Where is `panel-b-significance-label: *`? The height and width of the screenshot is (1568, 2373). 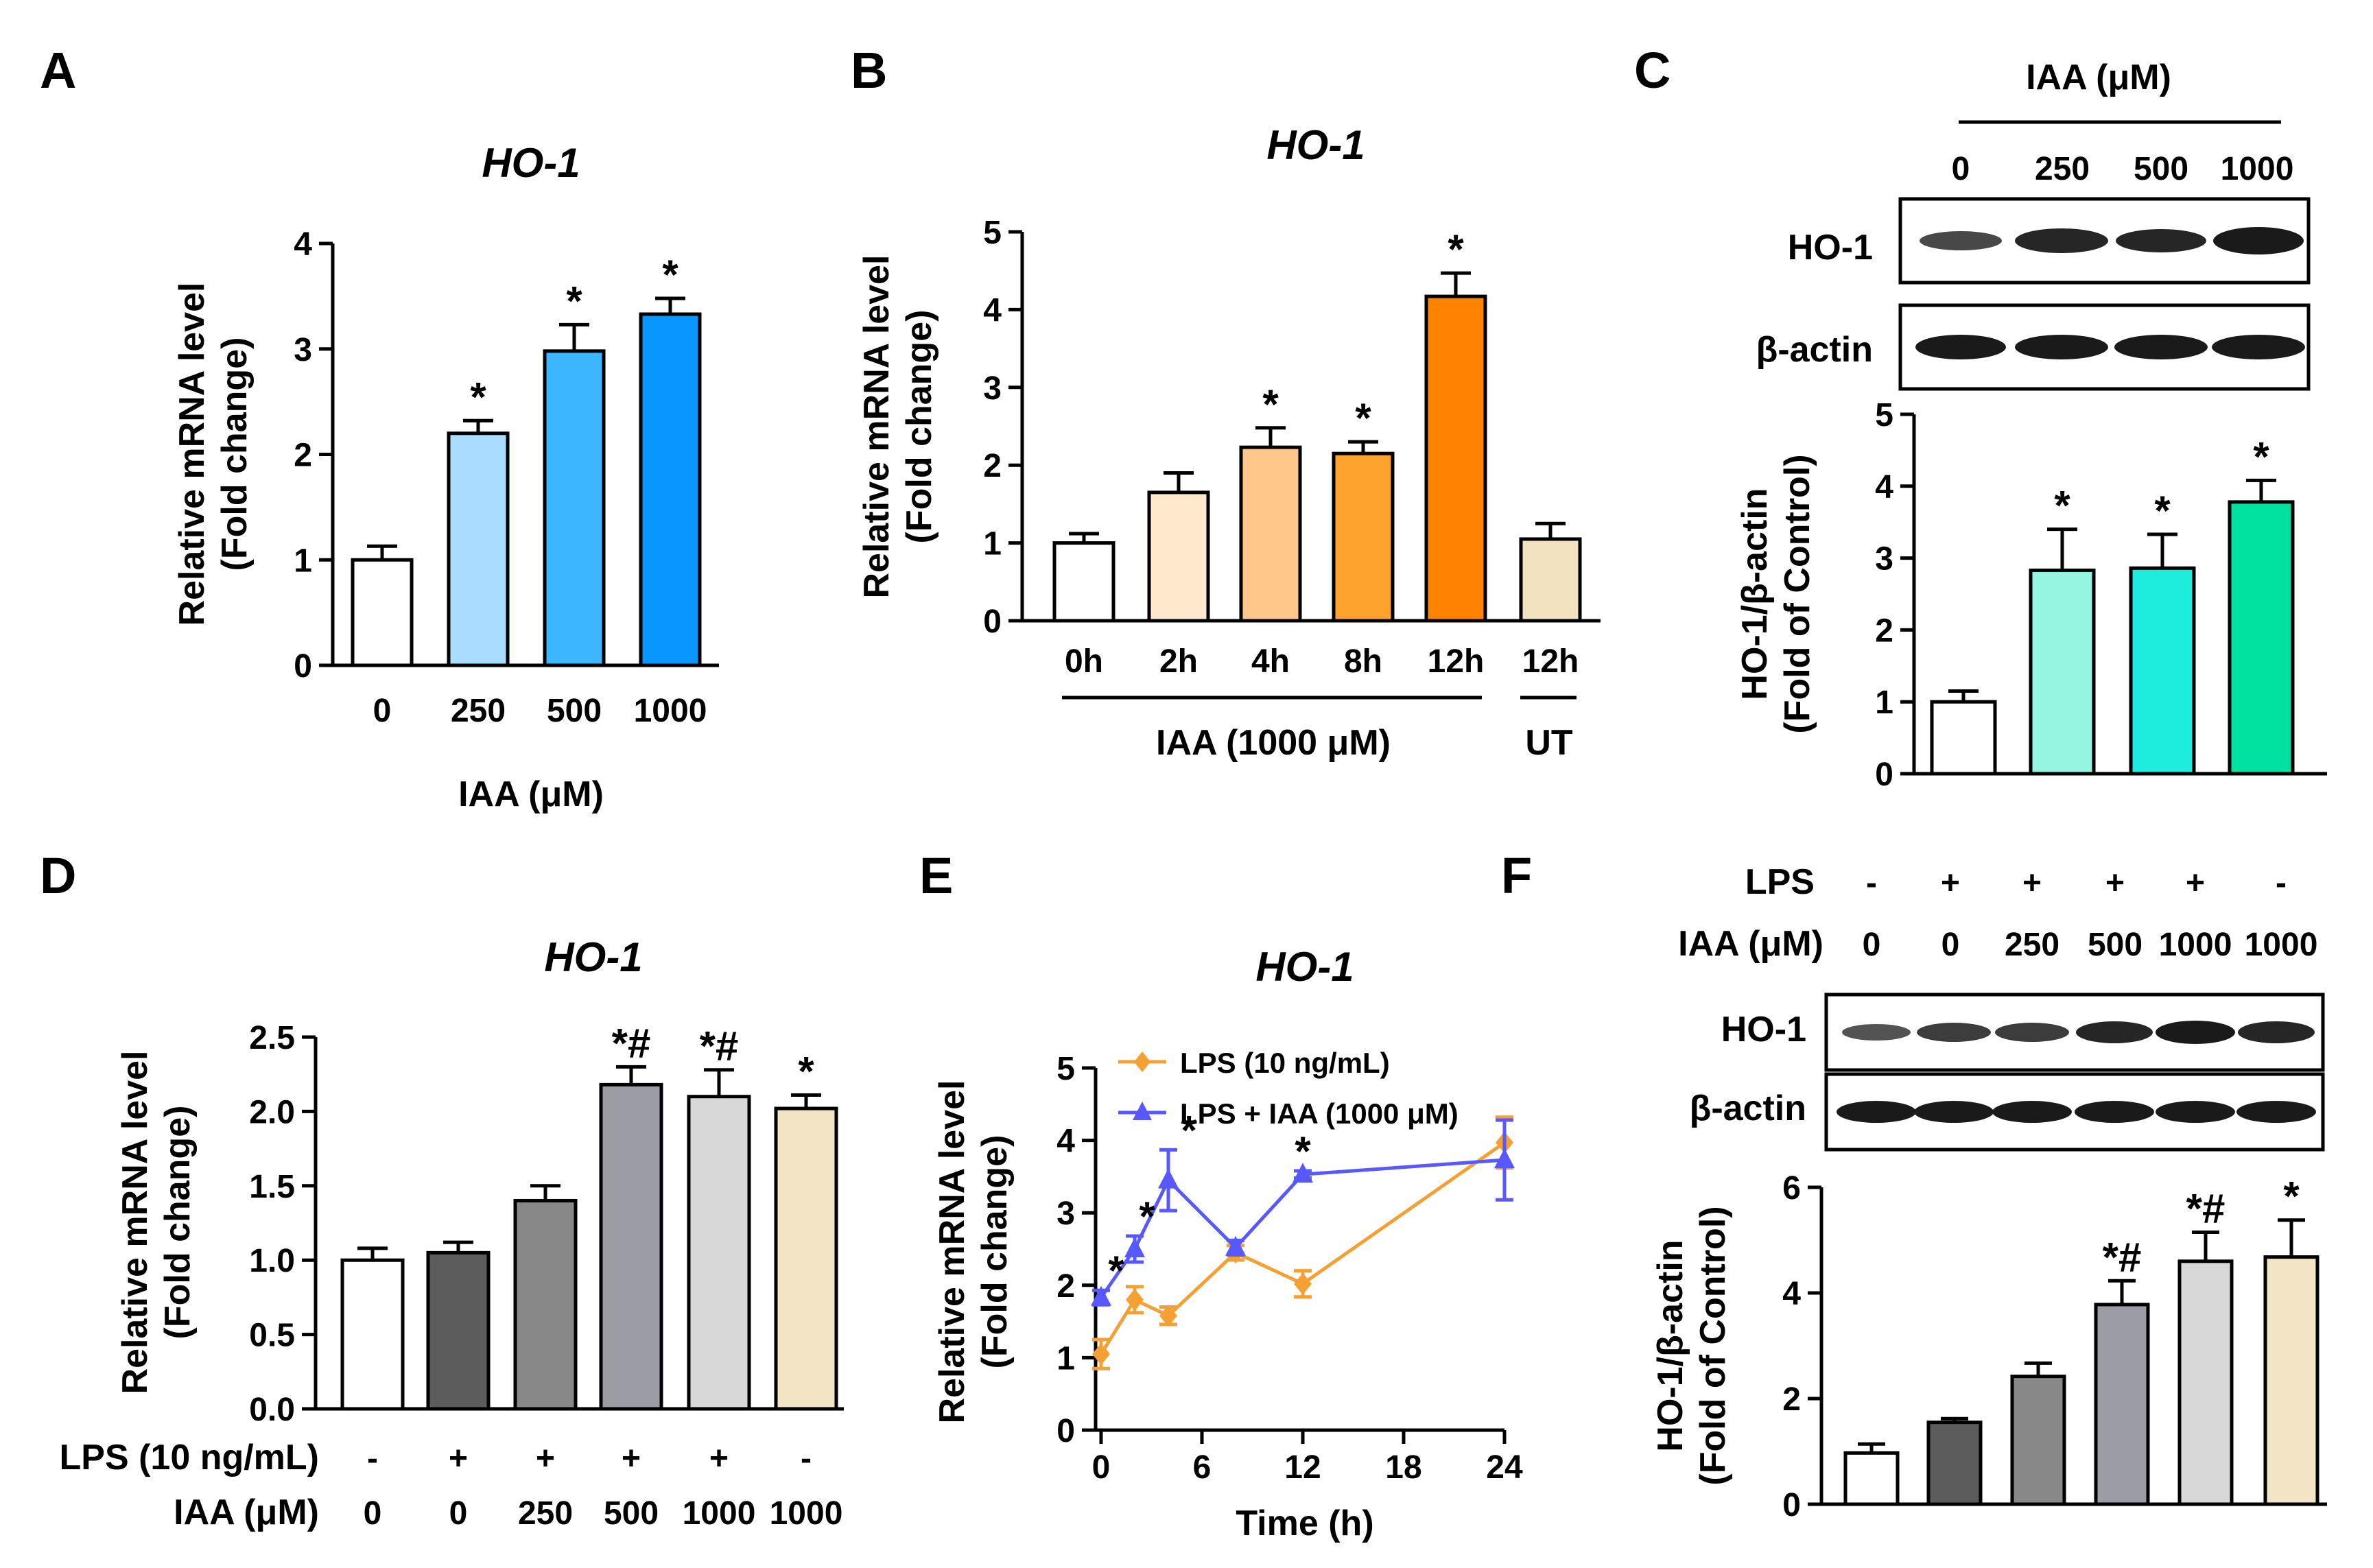 panel-b-significance-label: * is located at coordinates (1363, 418).